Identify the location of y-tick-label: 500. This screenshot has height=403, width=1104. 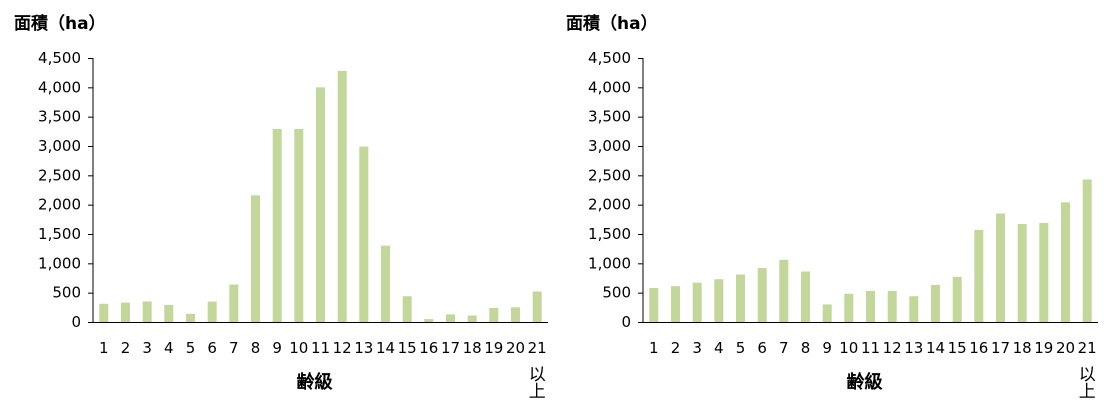
(616, 293).